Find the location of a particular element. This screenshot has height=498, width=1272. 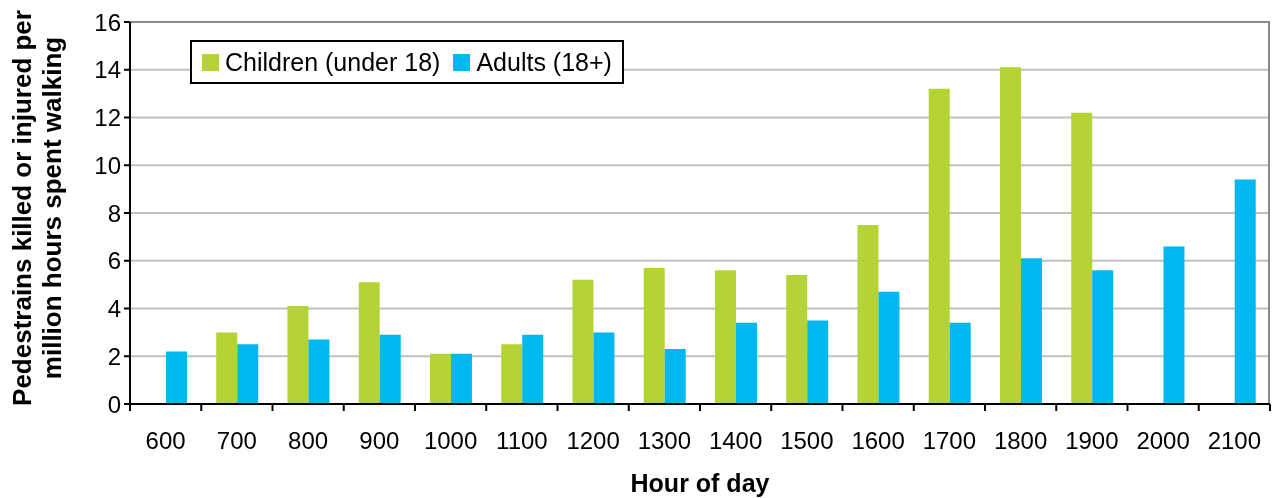

x-tick-label: 1100 is located at coordinates (522, 440).